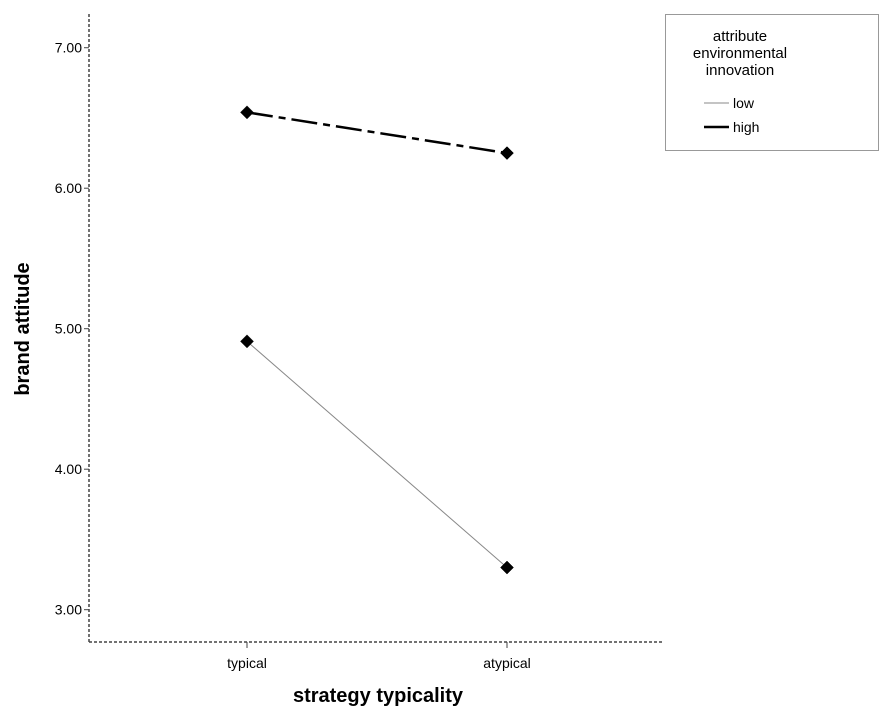 The image size is (880, 709). What do you see at coordinates (744, 103) in the screenshot?
I see `legend-label-low: low` at bounding box center [744, 103].